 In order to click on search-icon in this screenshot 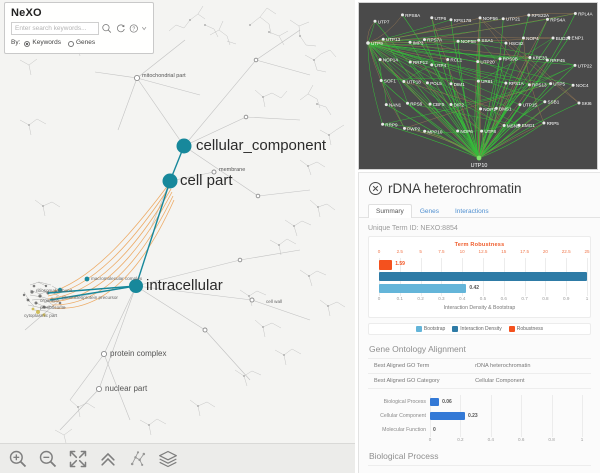, I will do `click(107, 28)`.